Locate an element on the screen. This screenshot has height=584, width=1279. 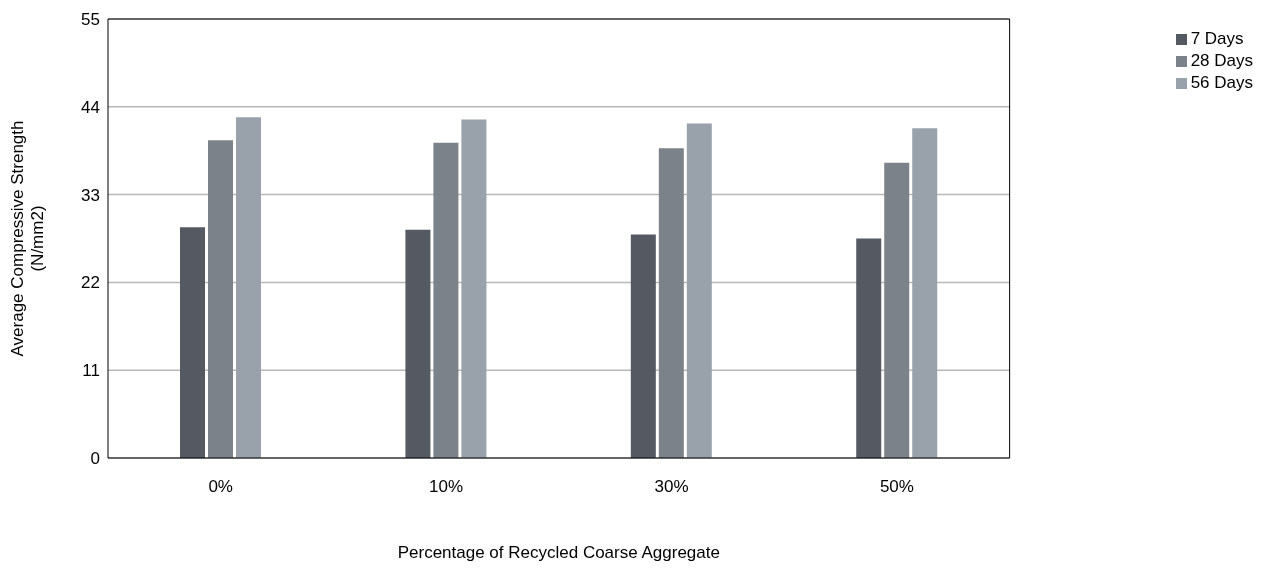
legend-label: 7 Days is located at coordinates (1217, 38).